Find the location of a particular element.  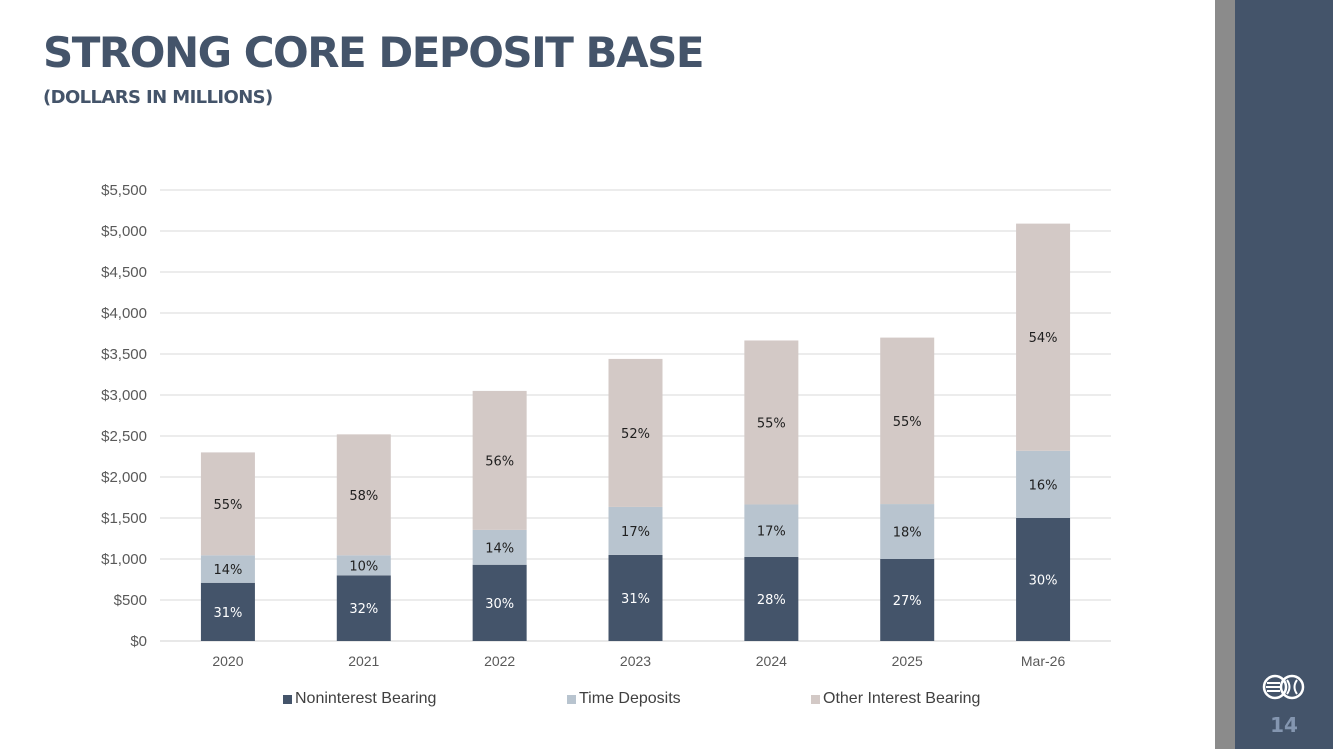

data-label-time-deposits: 10% is located at coordinates (363, 566).